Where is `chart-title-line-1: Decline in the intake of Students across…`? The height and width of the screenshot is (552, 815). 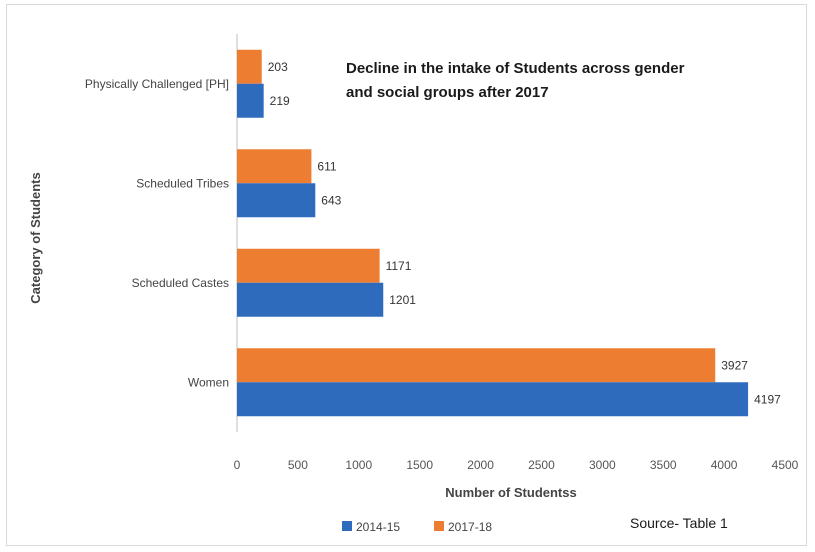 chart-title-line-1: Decline in the intake of Students across… is located at coordinates (515, 68).